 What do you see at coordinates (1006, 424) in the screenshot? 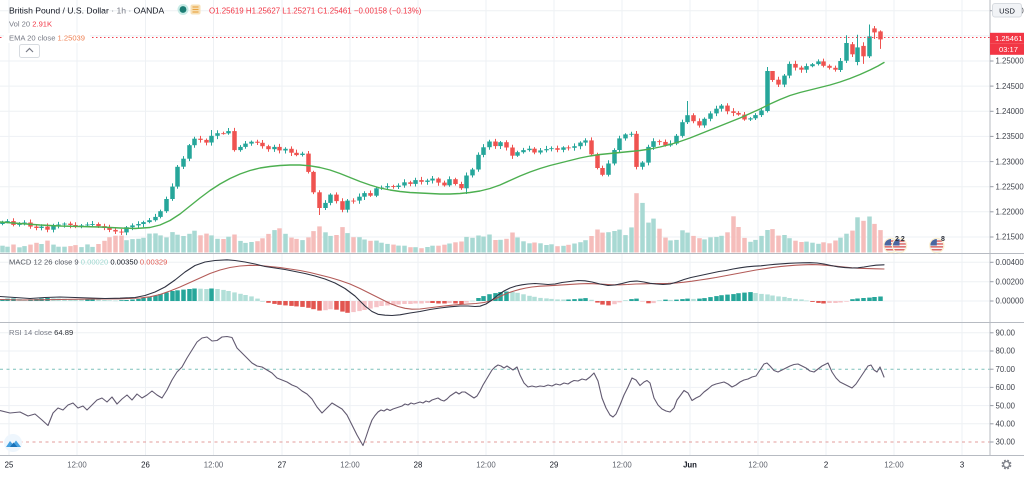
I see `svg-text: 40.00` at bounding box center [1006, 424].